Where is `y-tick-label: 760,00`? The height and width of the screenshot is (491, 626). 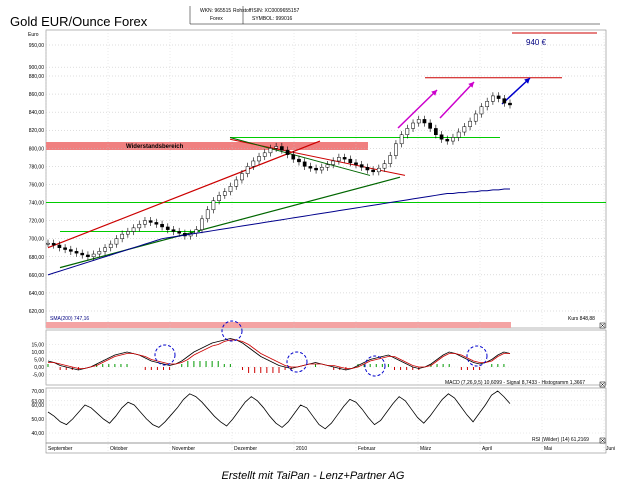
y-tick-label: 760,00 is located at coordinates (37, 185).